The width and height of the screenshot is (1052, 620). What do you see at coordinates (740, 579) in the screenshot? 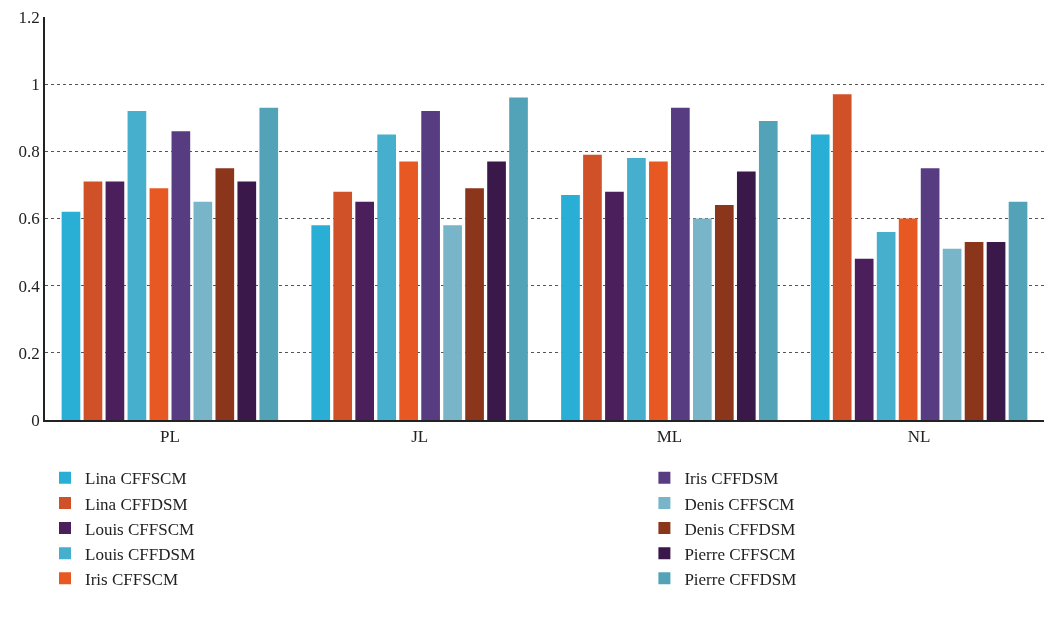
I see `legend-label: Pierre CFFDSM` at bounding box center [740, 579].